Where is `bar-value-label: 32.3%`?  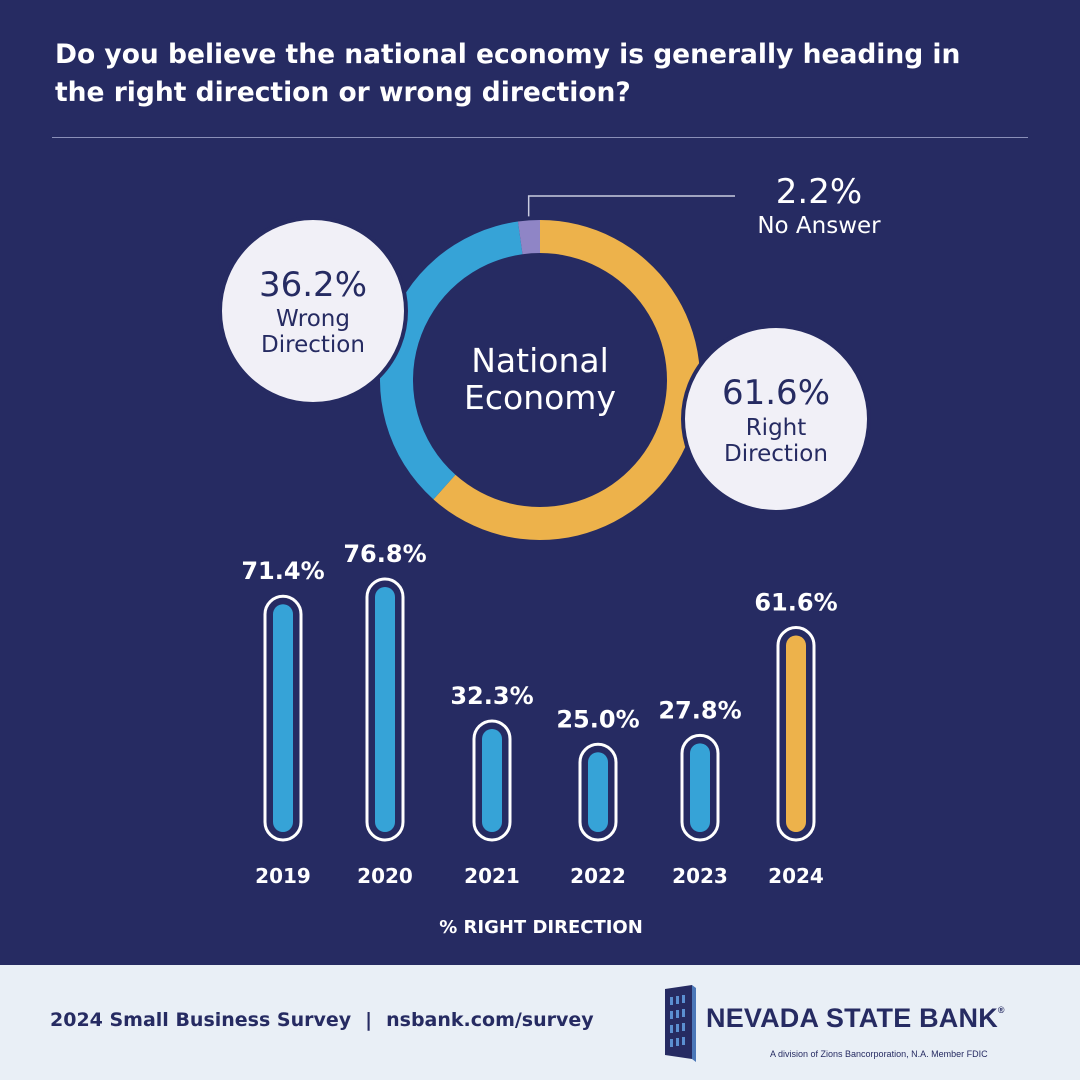 bar-value-label: 32.3% is located at coordinates (491, 696).